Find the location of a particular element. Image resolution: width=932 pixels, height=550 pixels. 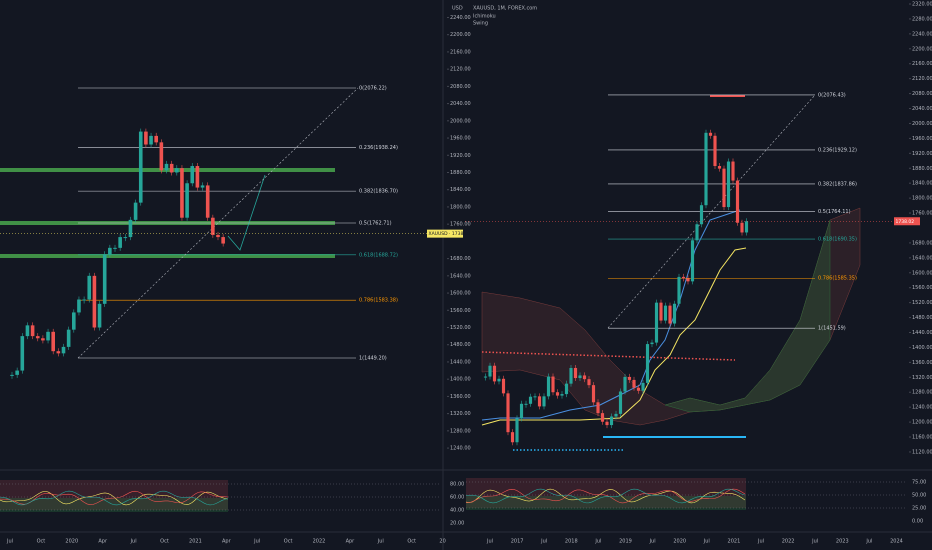

rsi-tick-label: 25.00 is located at coordinates (919, 509).